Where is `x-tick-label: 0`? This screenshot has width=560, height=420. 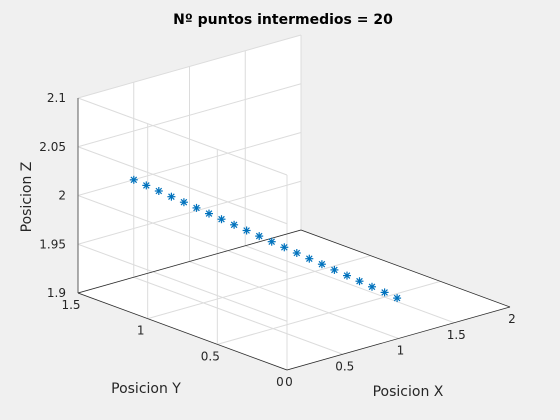
x-tick-label: 0 is located at coordinates (289, 382).